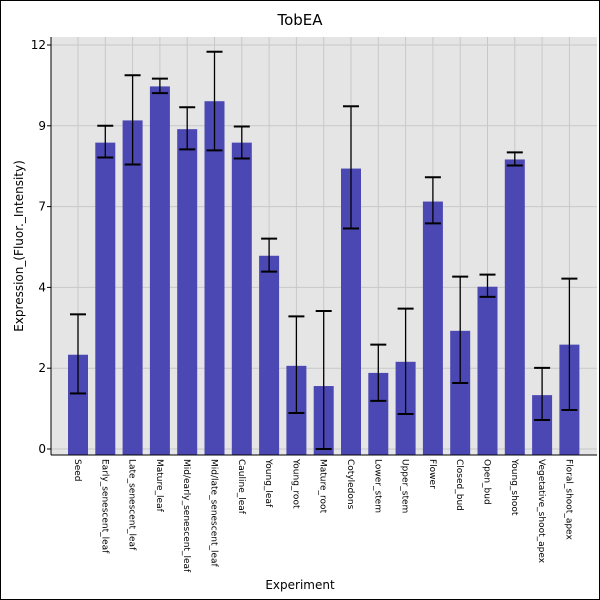 This screenshot has width=600, height=600. Describe the element at coordinates (42, 207) in the screenshot. I see `y-tick-label: 7` at that location.